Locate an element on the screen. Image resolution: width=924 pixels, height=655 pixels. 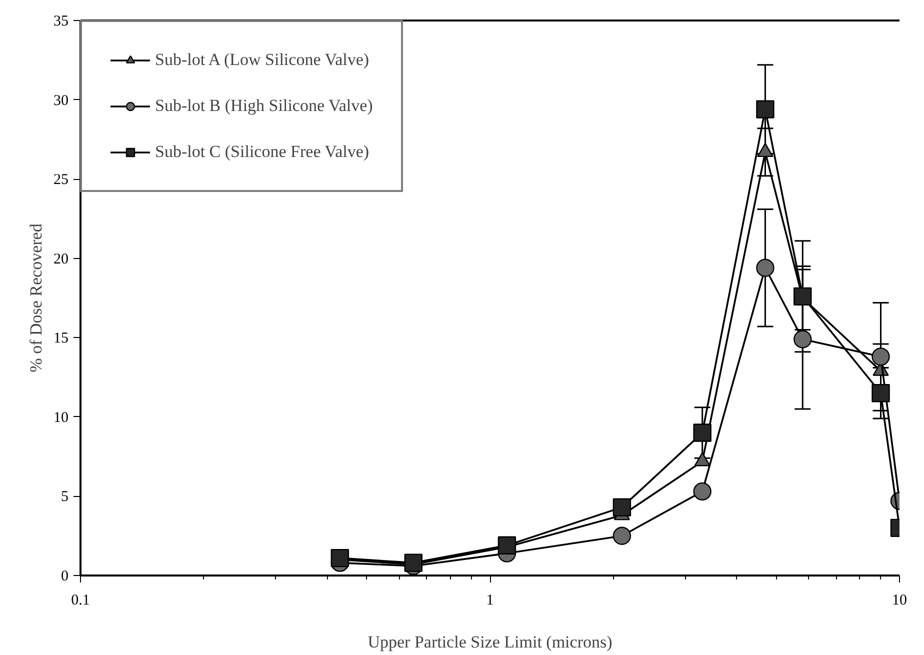
y-tick-label: 20 is located at coordinates (61, 259).